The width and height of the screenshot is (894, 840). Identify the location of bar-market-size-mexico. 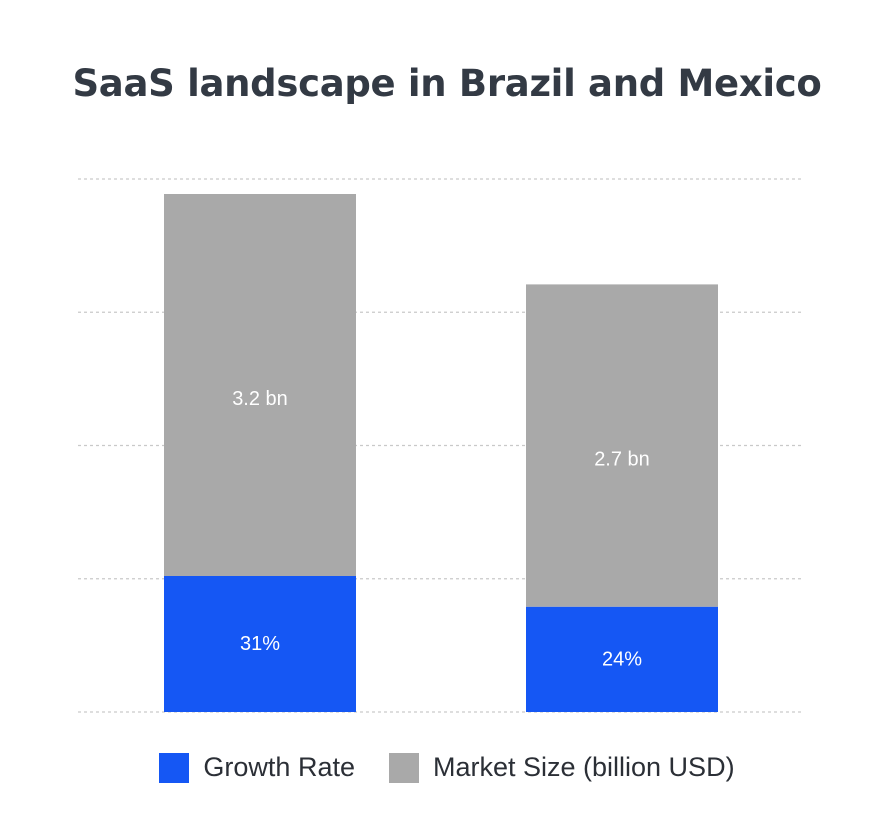
(622, 445).